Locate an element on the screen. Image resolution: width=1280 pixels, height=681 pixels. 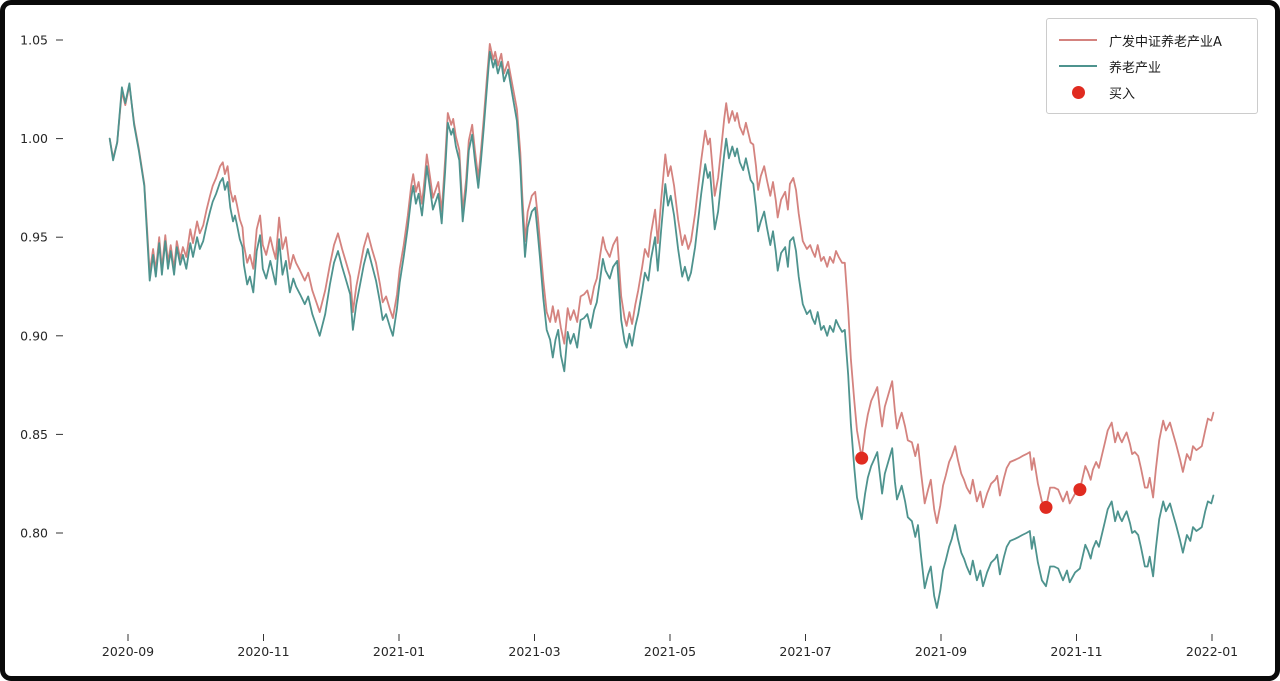
buy-dot-swatch-wrap is located at coordinates (1078, 92).